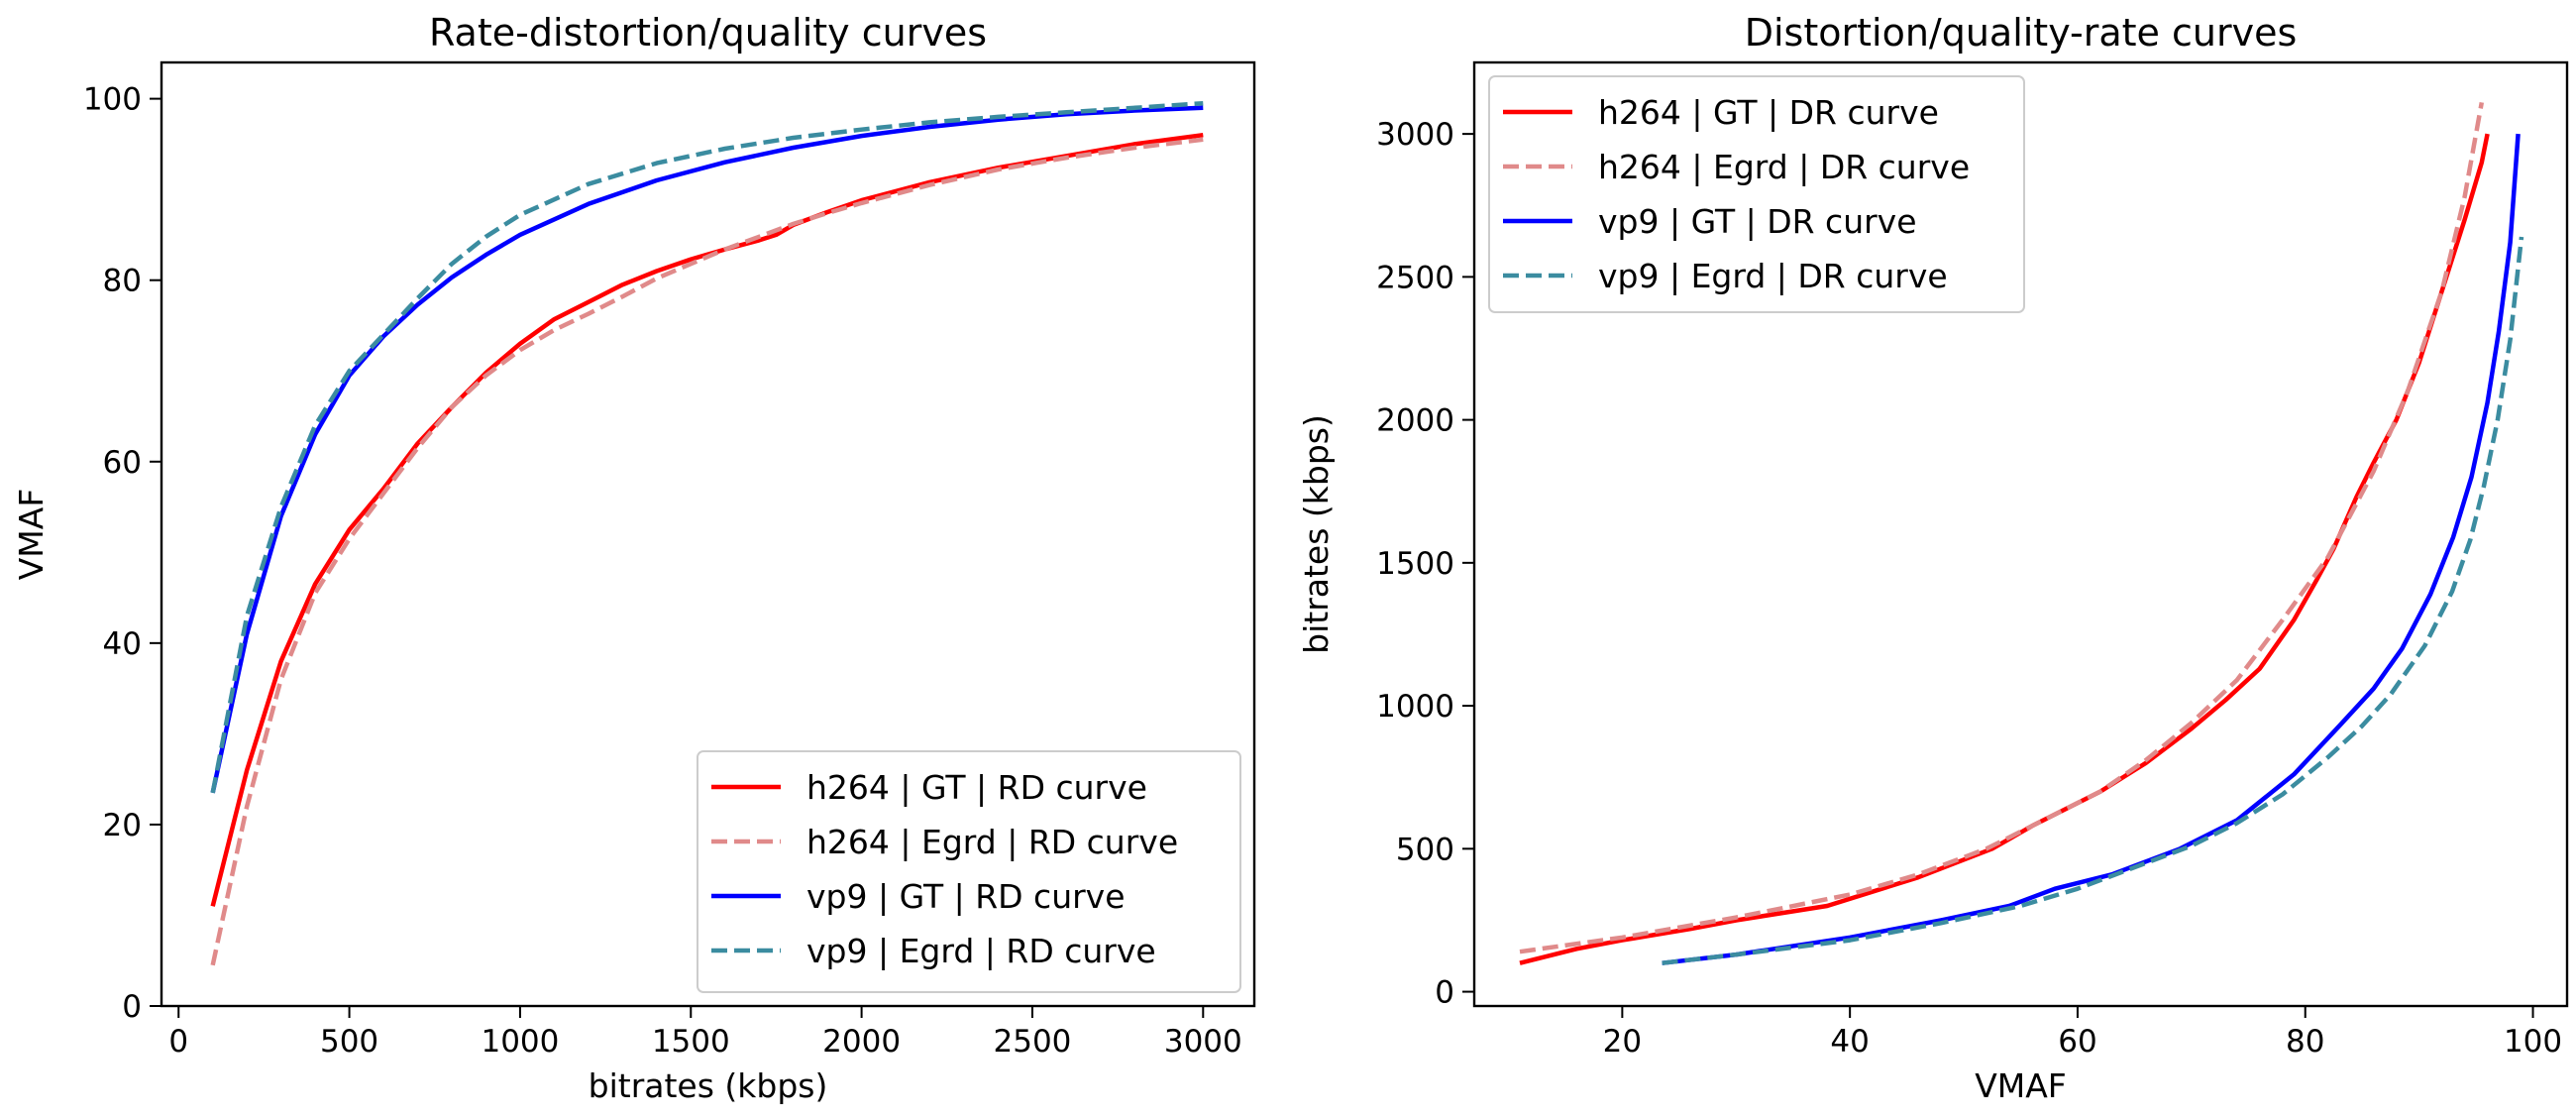 The image size is (2576, 1120). I want to click on dr-xtick-label: 20, so click(1622, 1042).